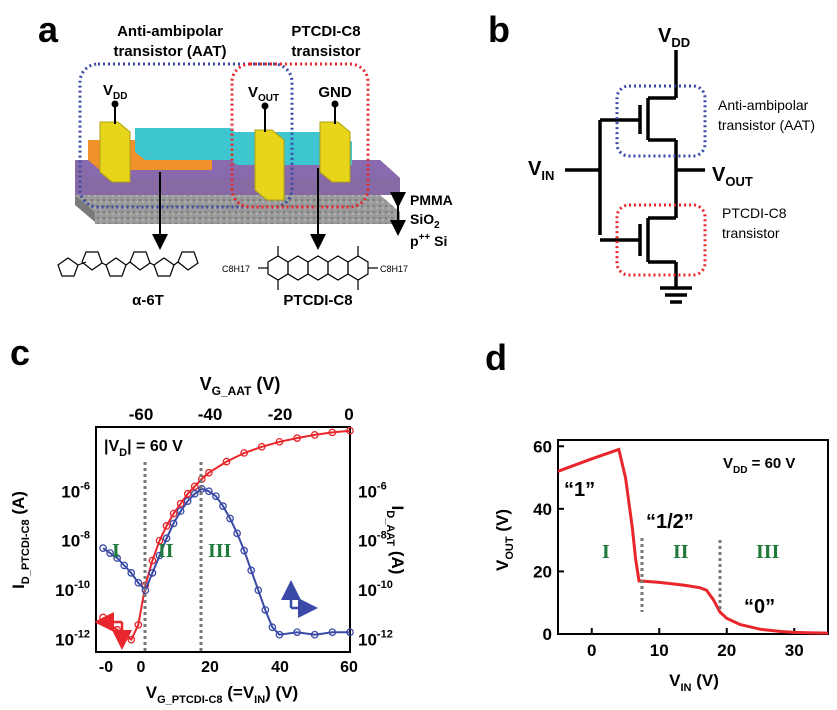  Describe the element at coordinates (372, 540) in the screenshot. I see `c-right-tick-2: 10⁻⁸` at that location.